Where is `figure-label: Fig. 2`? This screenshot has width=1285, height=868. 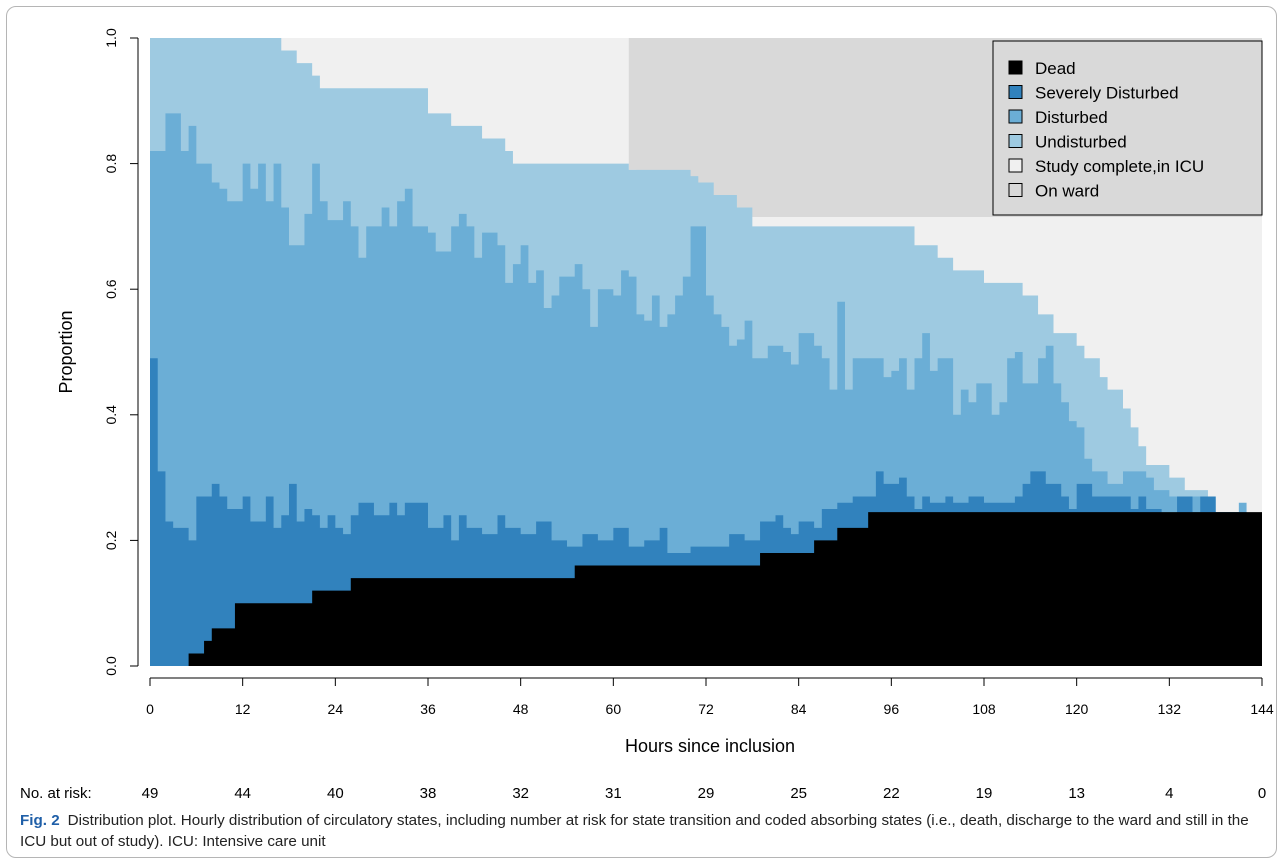 figure-label: Fig. 2 is located at coordinates (40, 820).